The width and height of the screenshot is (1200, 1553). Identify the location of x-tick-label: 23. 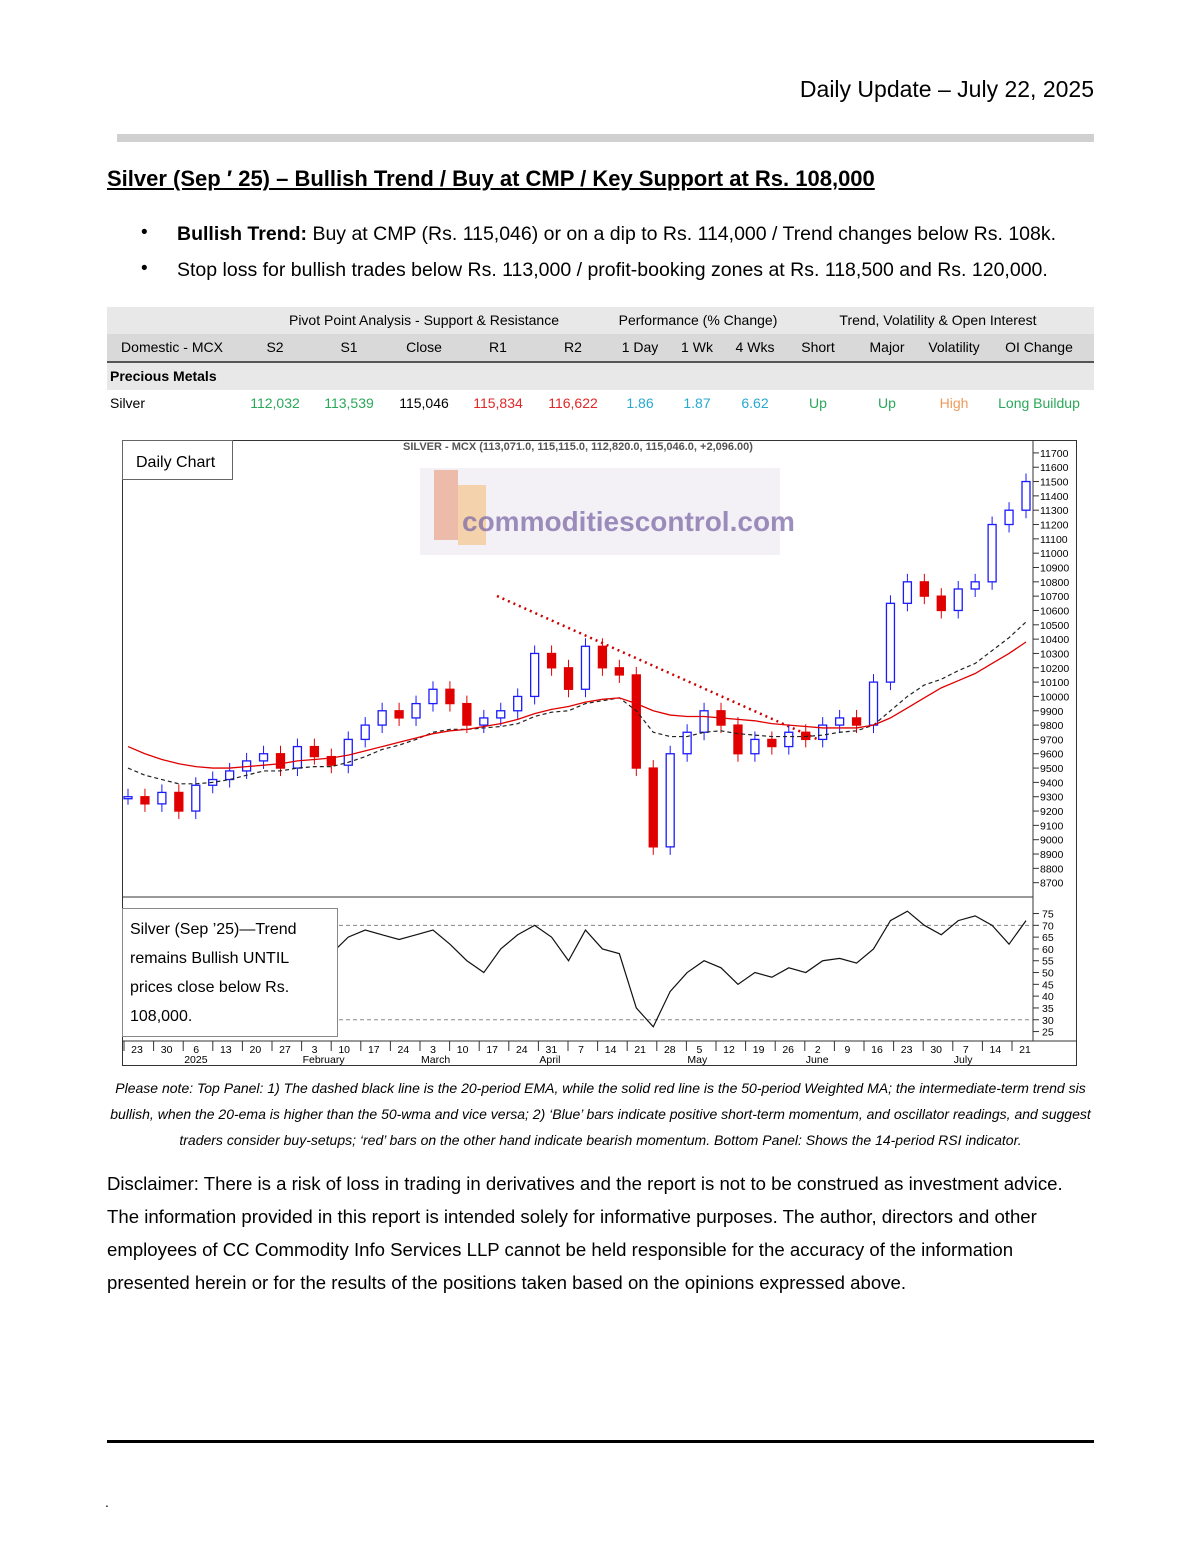
(907, 1050).